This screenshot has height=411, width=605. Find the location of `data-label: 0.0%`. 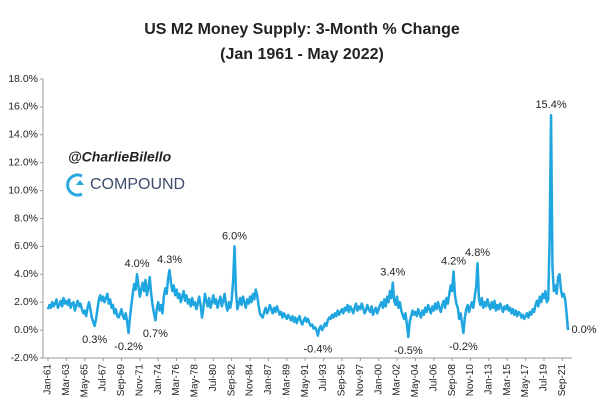

data-label: 0.0% is located at coordinates (583, 330).